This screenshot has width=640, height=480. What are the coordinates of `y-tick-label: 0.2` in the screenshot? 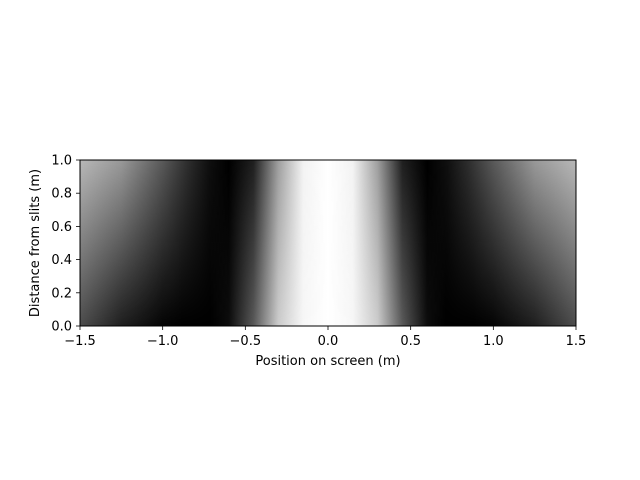 It's located at (61, 293).